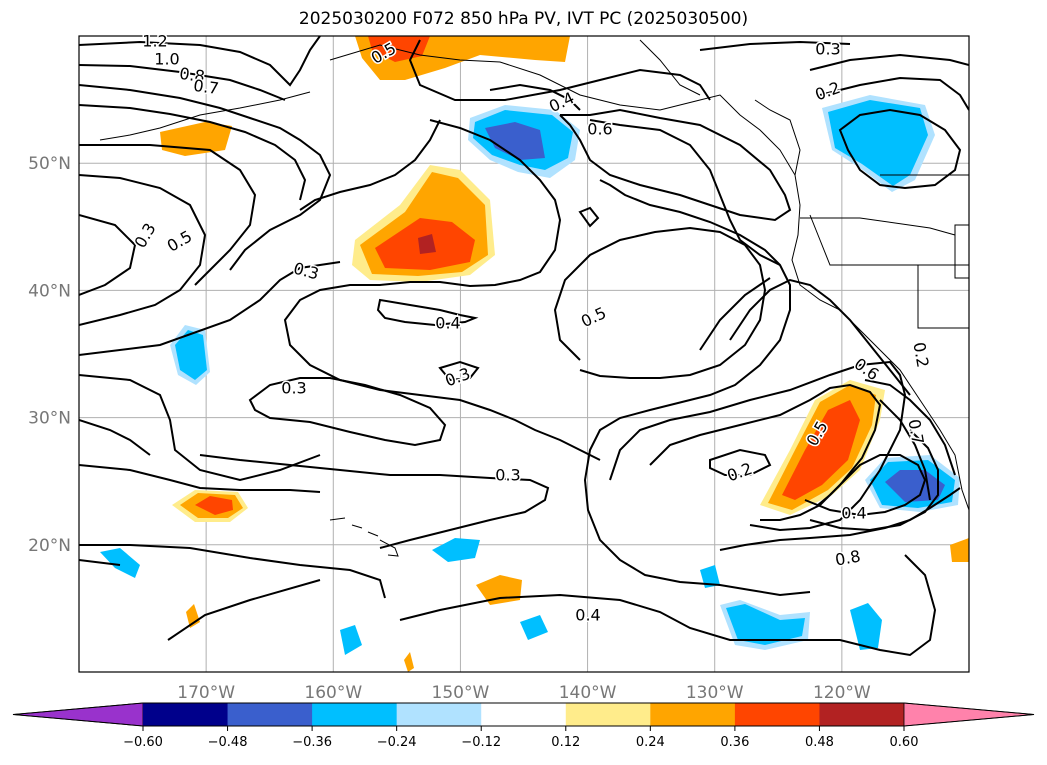  Describe the element at coordinates (734, 742) in the screenshot. I see `colorbar-tick-label: 0.36` at that location.